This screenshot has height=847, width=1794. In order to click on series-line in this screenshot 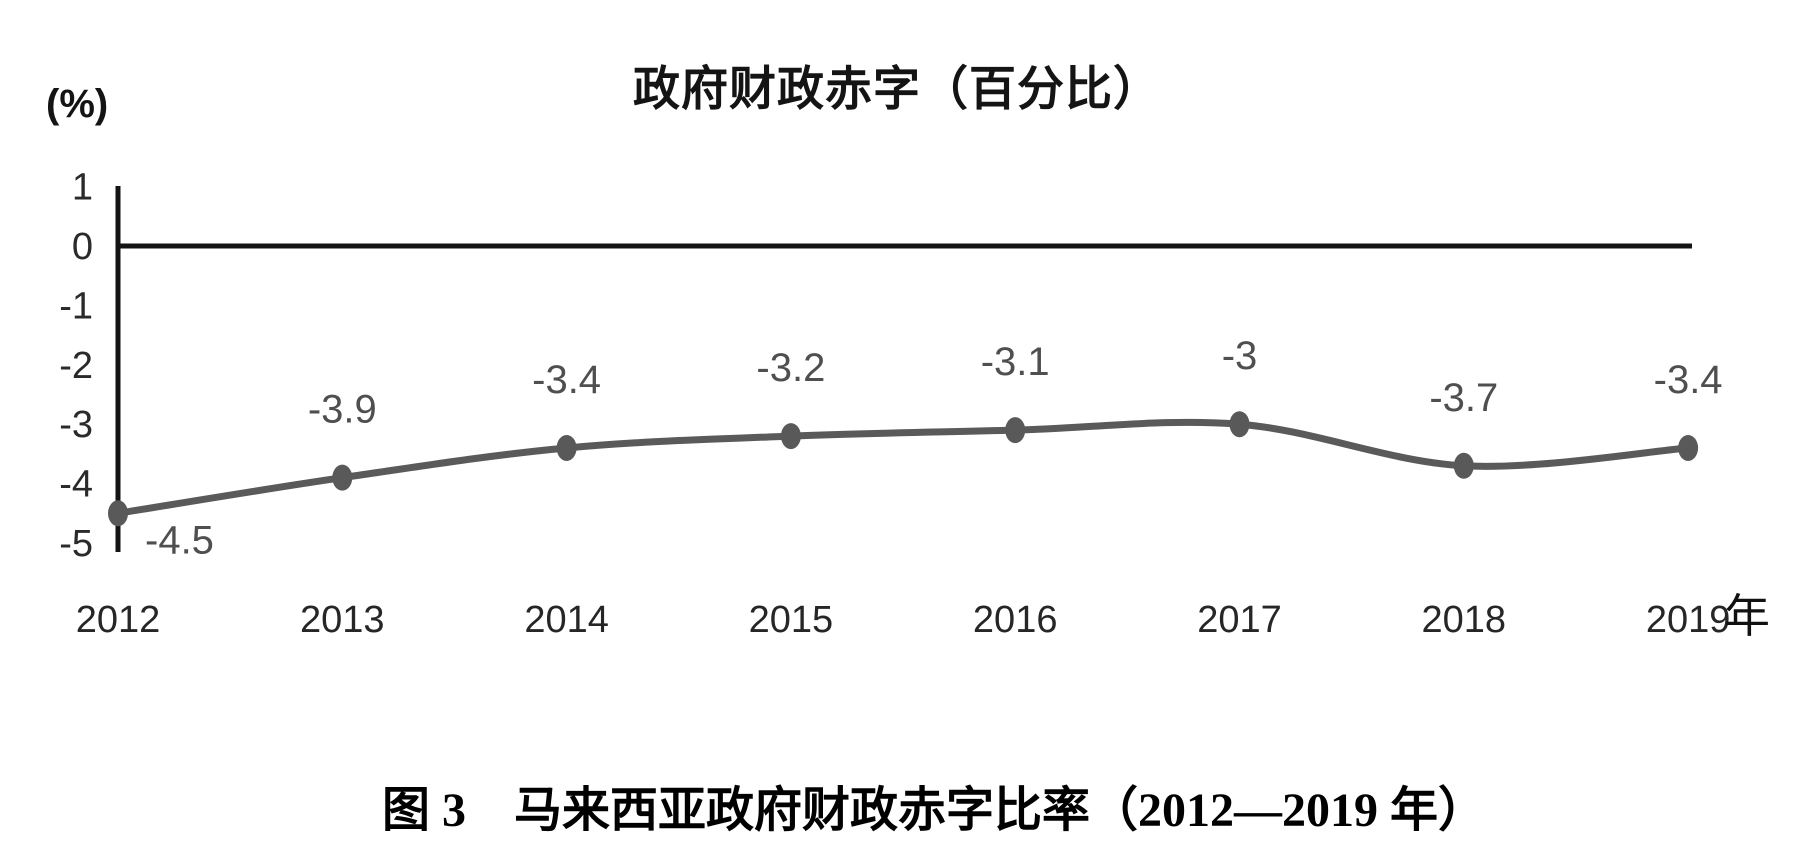, I will do `click(903, 467)`.